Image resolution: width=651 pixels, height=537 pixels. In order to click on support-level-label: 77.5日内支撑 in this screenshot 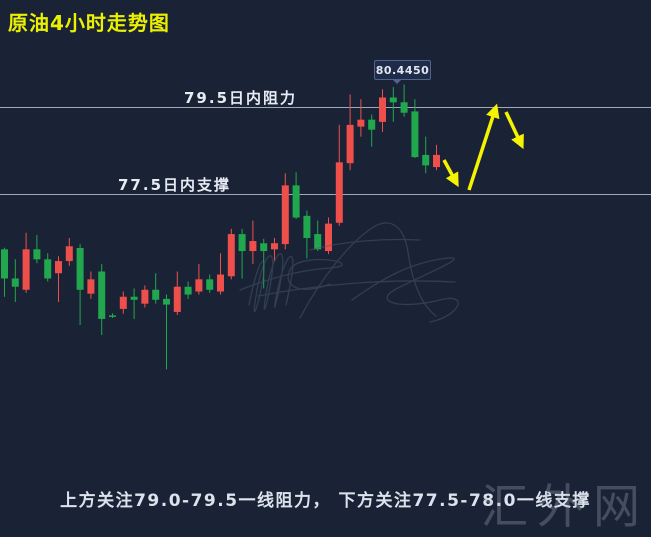, I will do `click(175, 185)`.